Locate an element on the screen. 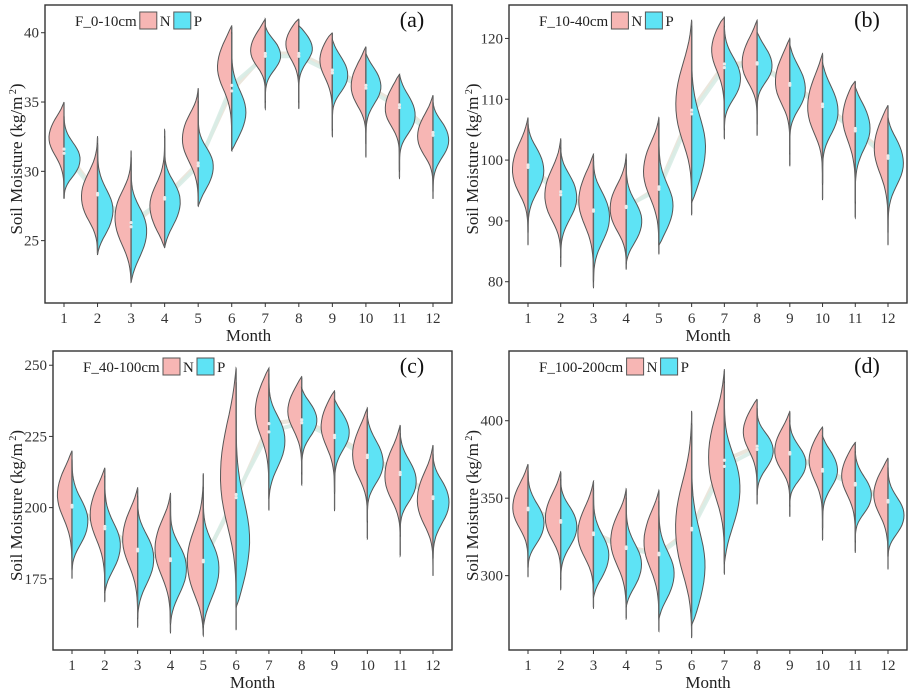  x-axis-title: Month is located at coordinates (708, 335).